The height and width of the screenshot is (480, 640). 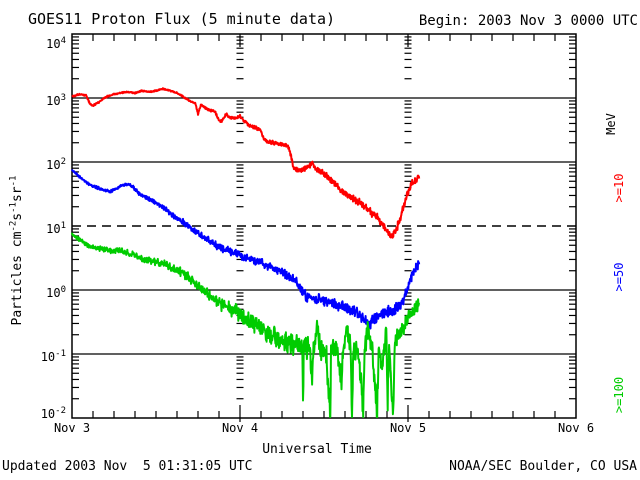 What do you see at coordinates (619, 395) in the screenshot?
I see `legend-entry-100: >=100` at bounding box center [619, 395].